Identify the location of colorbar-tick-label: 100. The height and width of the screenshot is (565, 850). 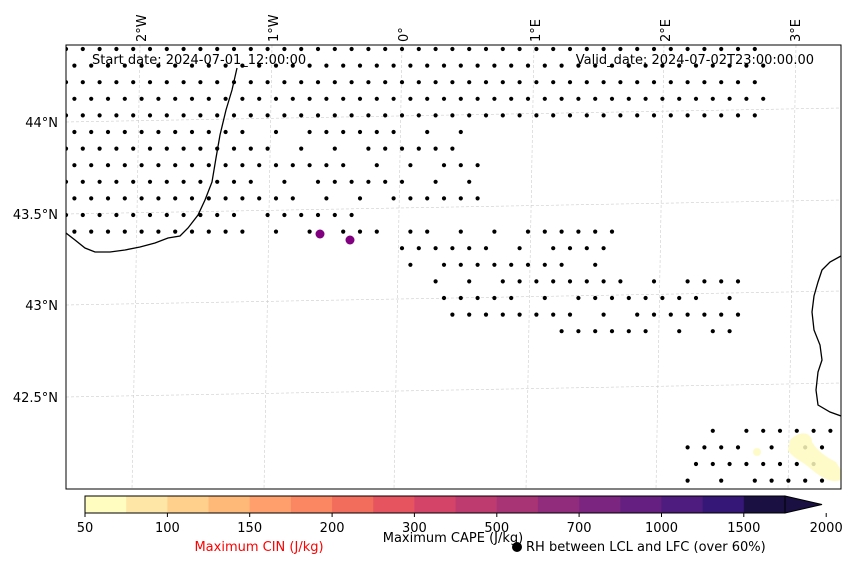
(167, 528).